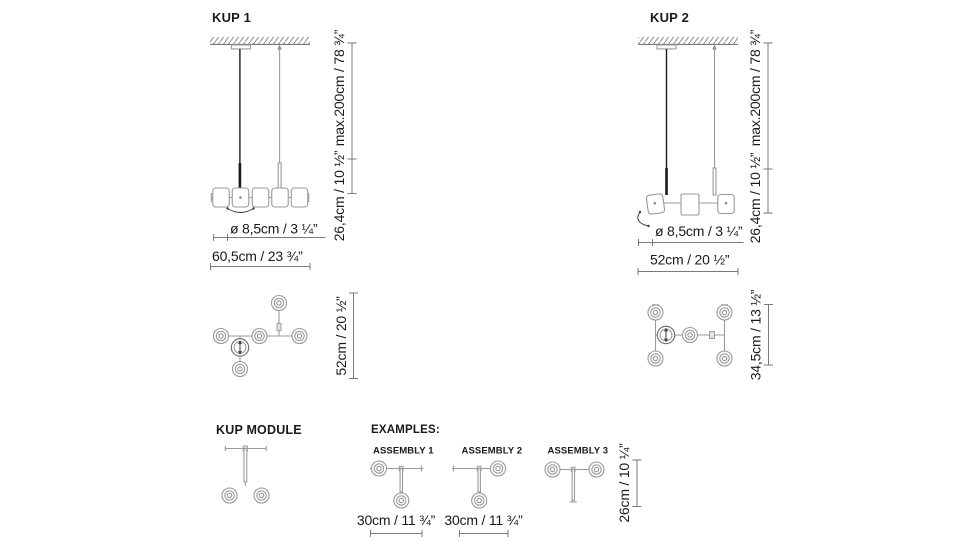 This screenshot has width=966, height=552. Describe the element at coordinates (405, 430) in the screenshot. I see `examples-title: EXAMPLES:` at that location.